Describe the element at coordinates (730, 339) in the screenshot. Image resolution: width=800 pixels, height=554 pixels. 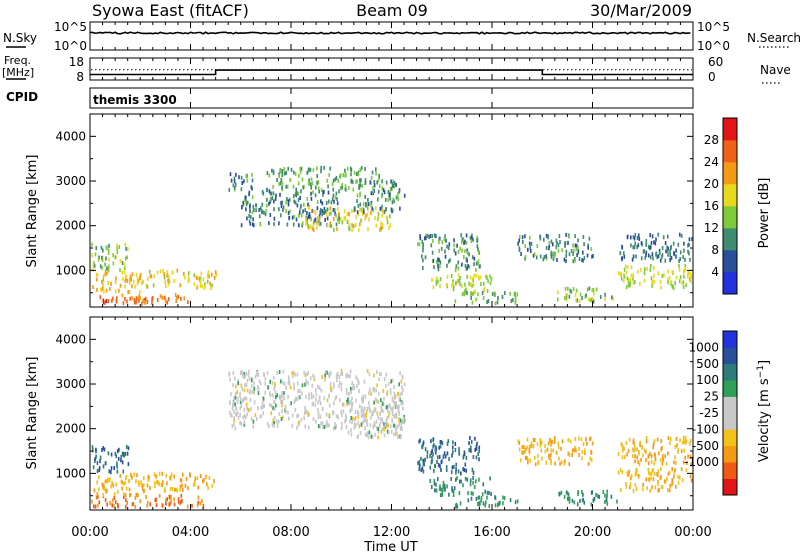
I see `colorbar-swatch` at that location.